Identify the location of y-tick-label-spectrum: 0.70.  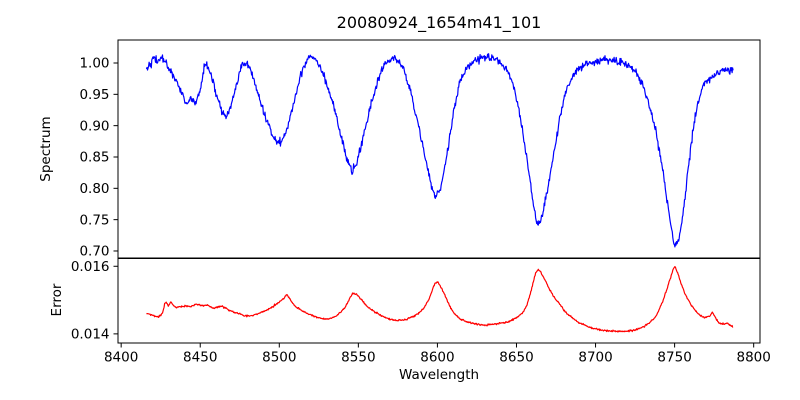
(94, 252).